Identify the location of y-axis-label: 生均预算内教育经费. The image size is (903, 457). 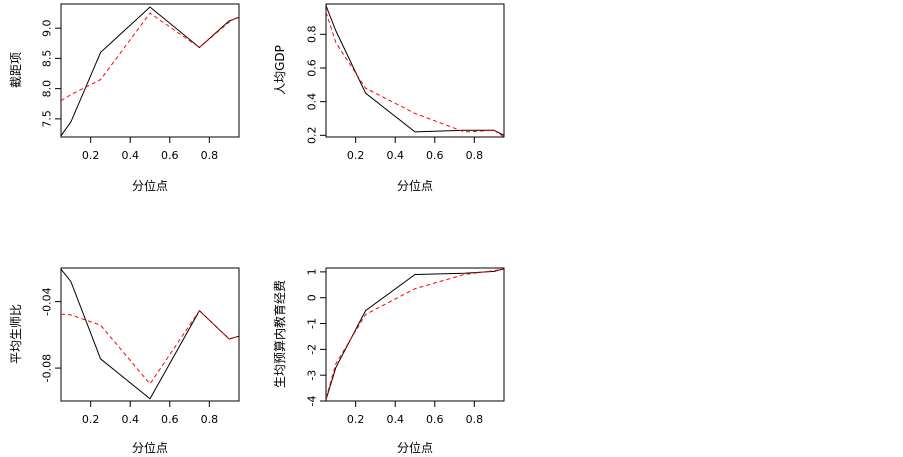
(279, 334).